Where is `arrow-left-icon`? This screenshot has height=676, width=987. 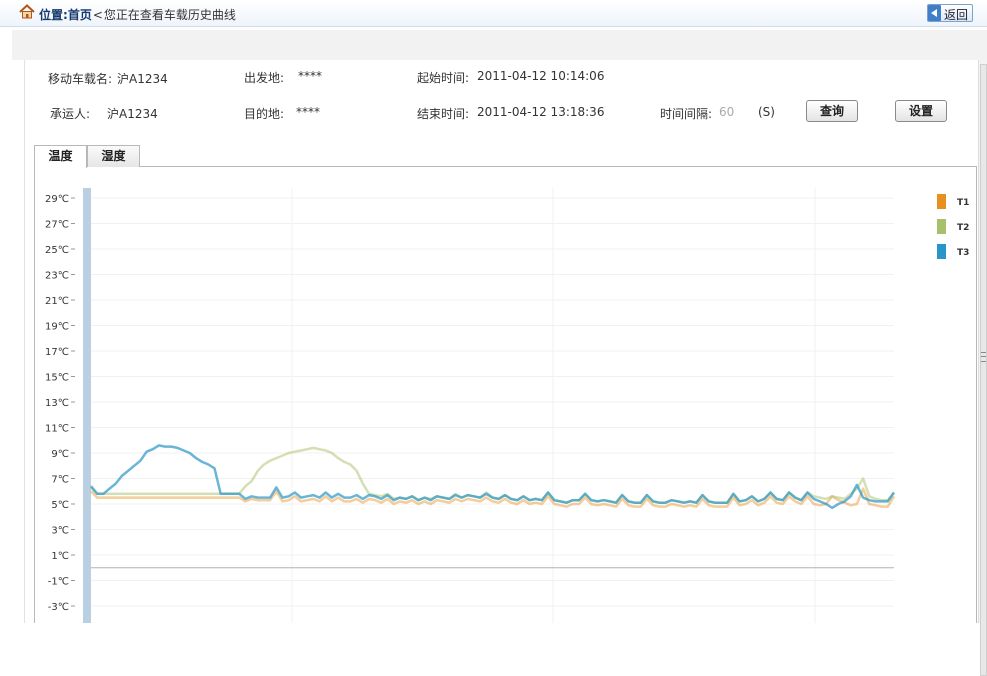 arrow-left-icon is located at coordinates (934, 13).